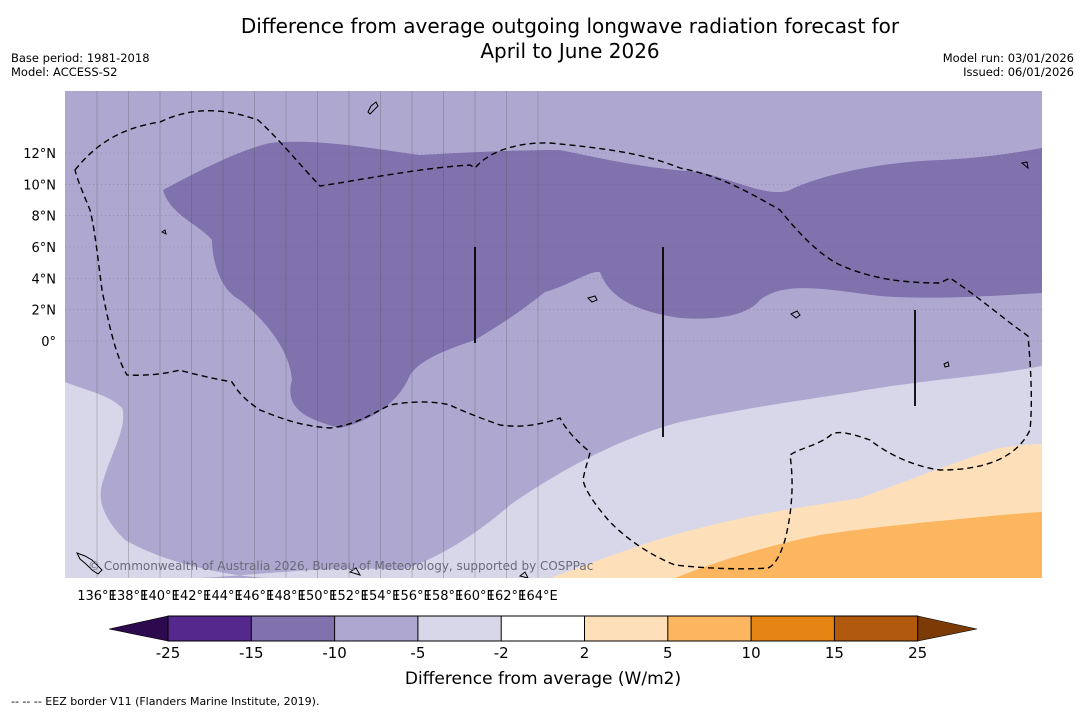  What do you see at coordinates (44, 217) in the screenshot?
I see `lat-label-2: 8°N` at bounding box center [44, 217].